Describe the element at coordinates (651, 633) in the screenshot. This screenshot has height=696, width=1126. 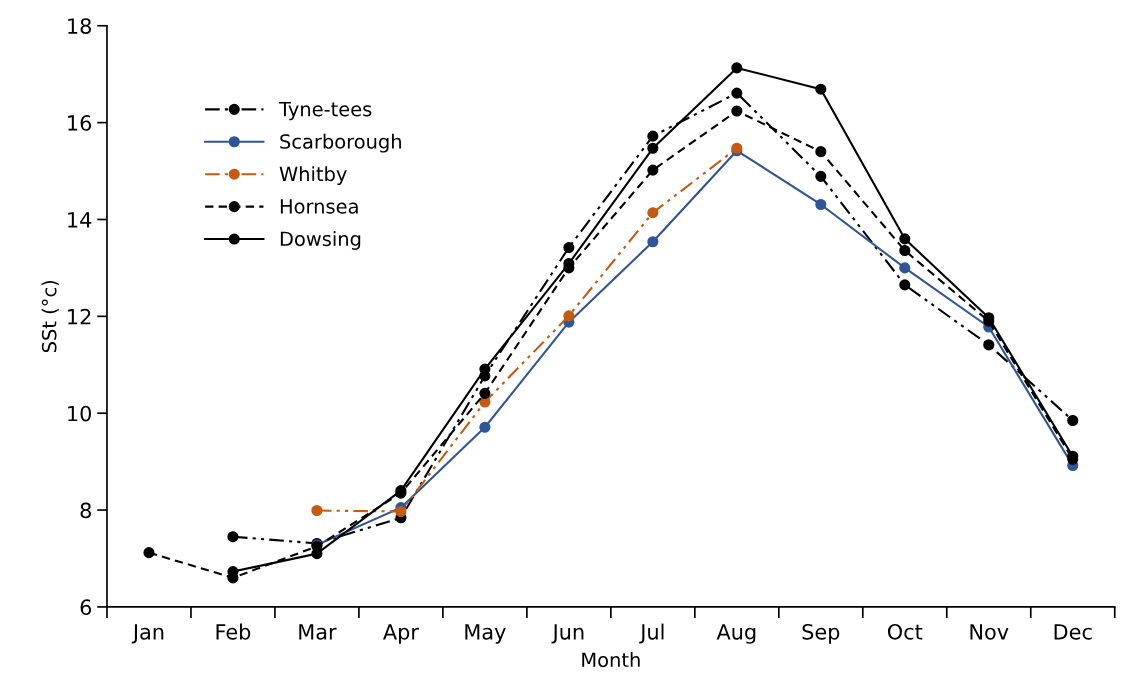
I see `x-tick-label: Jul` at that location.